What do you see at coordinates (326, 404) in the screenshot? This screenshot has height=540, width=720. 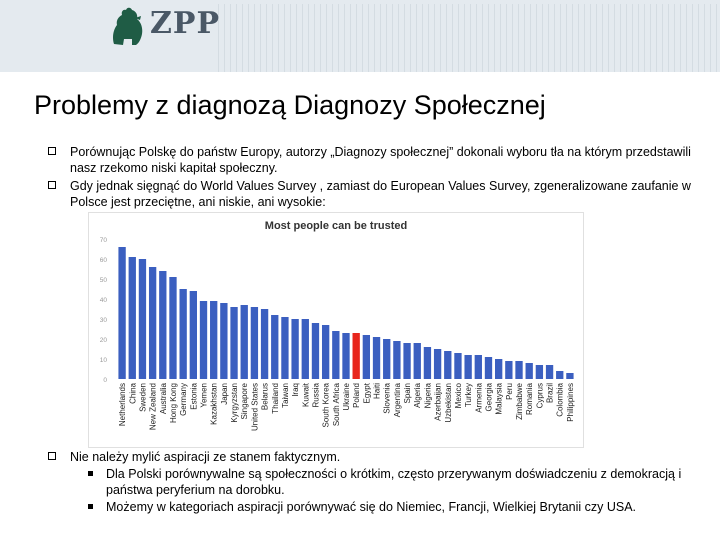 I see `x-tick-label: South Korea` at bounding box center [326, 404].